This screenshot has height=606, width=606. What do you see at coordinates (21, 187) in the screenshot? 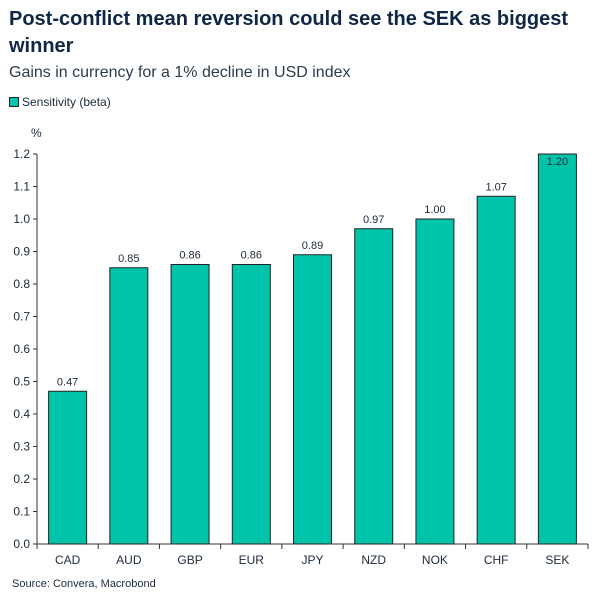
I see `y-tick-label: 1.1` at bounding box center [21, 187].